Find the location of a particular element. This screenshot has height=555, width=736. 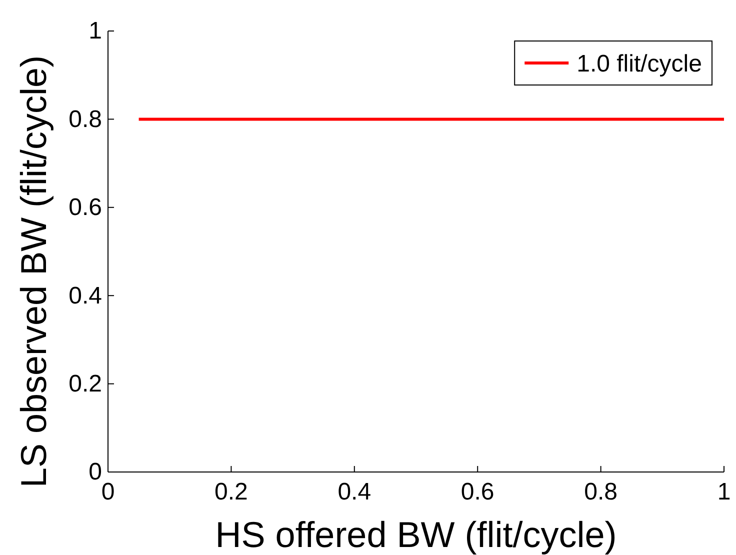

x-tick-label: 1 is located at coordinates (724, 492).